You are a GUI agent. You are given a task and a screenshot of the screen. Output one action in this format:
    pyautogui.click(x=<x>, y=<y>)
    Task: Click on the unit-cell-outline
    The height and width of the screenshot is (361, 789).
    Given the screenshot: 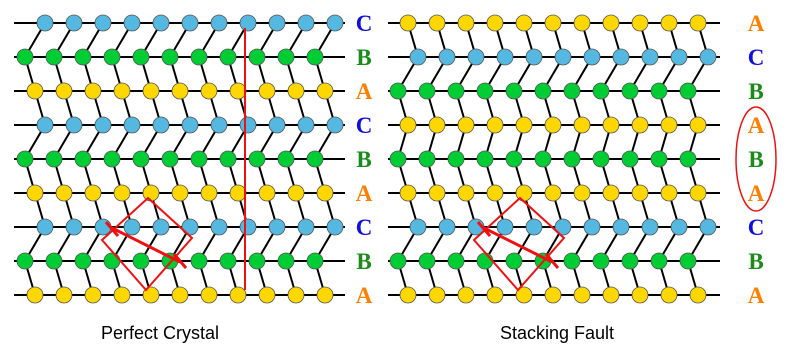 What is the action you would take?
    pyautogui.click(x=519, y=244)
    